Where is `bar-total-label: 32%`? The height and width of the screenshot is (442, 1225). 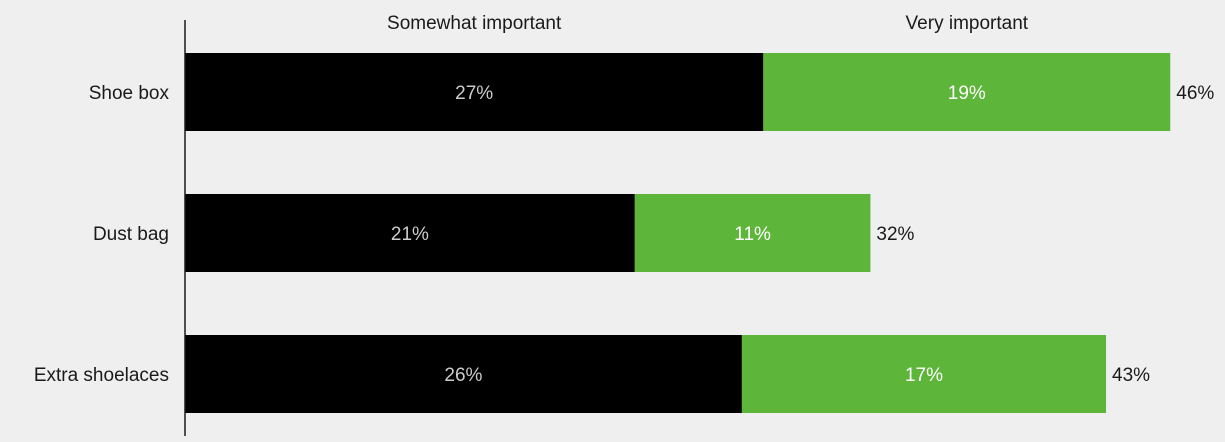 bar-total-label: 32% is located at coordinates (895, 234).